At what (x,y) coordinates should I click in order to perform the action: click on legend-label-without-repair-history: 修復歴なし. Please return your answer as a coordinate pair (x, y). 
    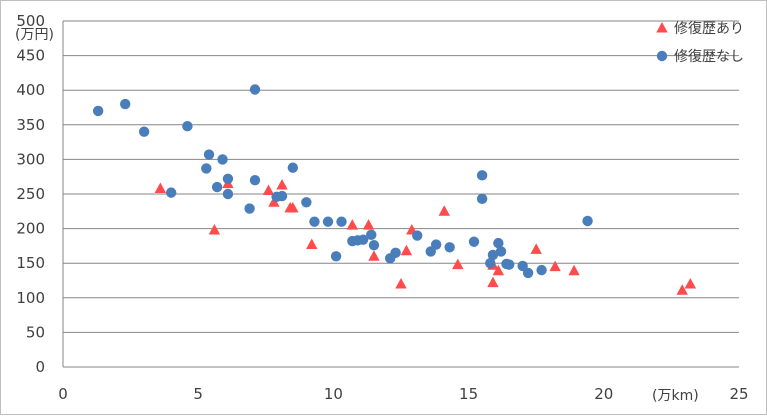
    Looking at the image, I should click on (709, 56).